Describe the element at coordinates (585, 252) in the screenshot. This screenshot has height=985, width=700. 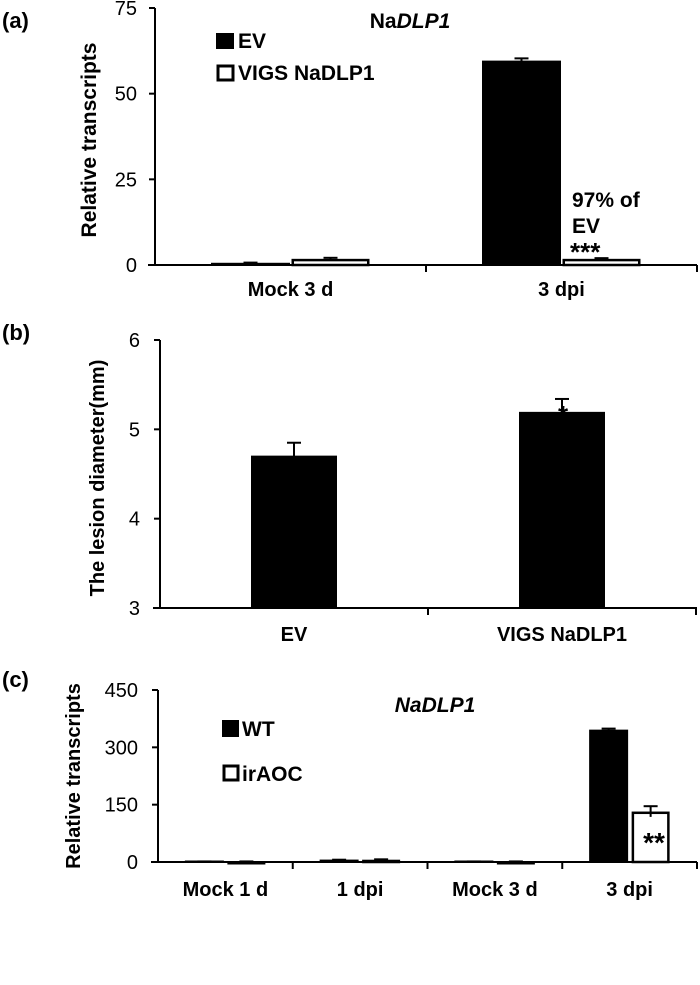
I see `chart-a-significance: ***` at that location.